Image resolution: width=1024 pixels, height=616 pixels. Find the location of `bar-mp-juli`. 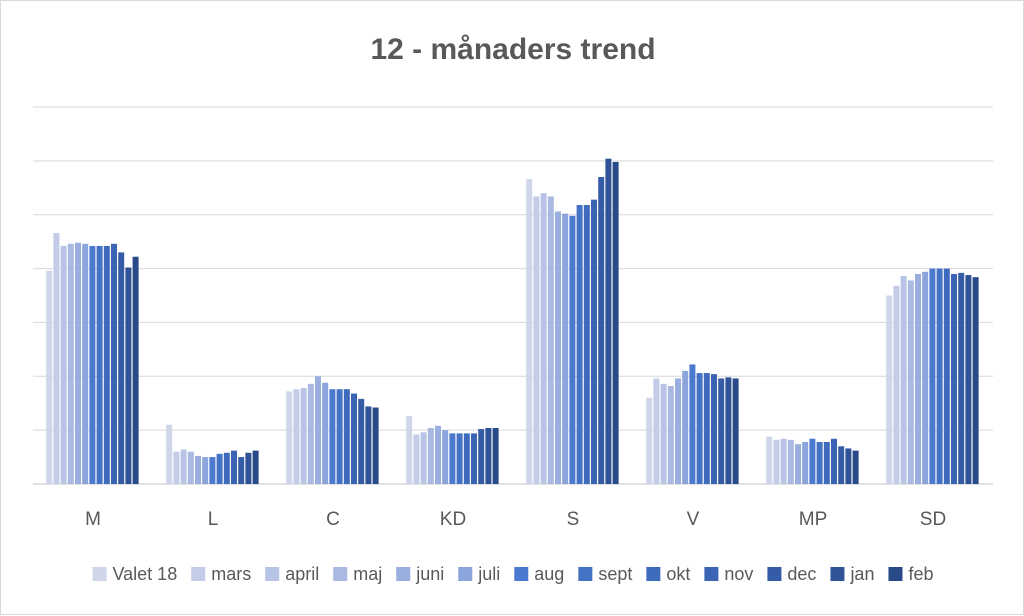

bar-mp-juli is located at coordinates (805, 462).